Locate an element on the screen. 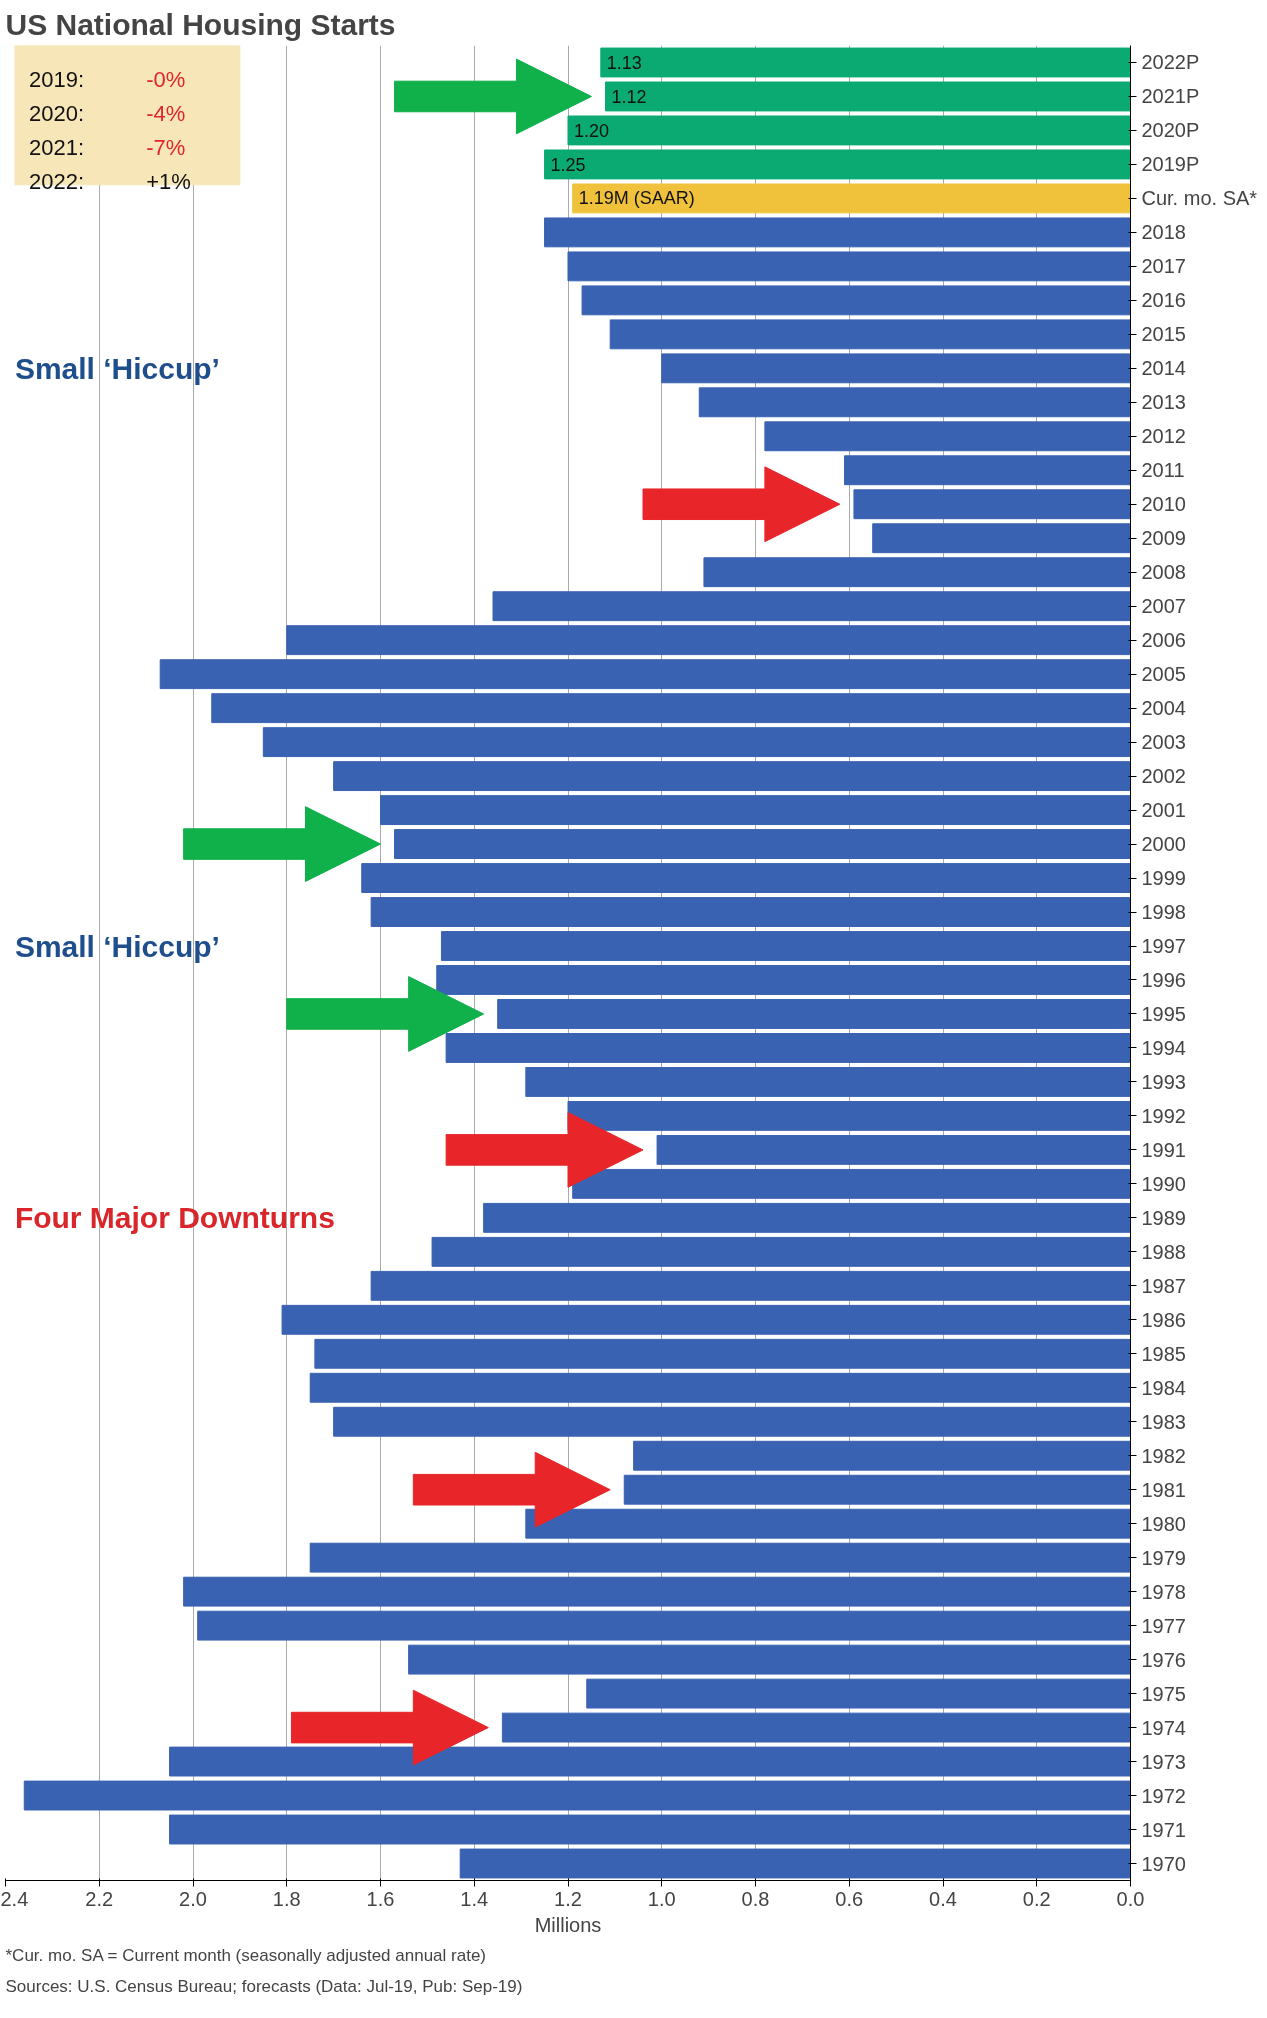 This screenshot has width=1267, height=2018. text: 2019: -0% is located at coordinates (107, 79).